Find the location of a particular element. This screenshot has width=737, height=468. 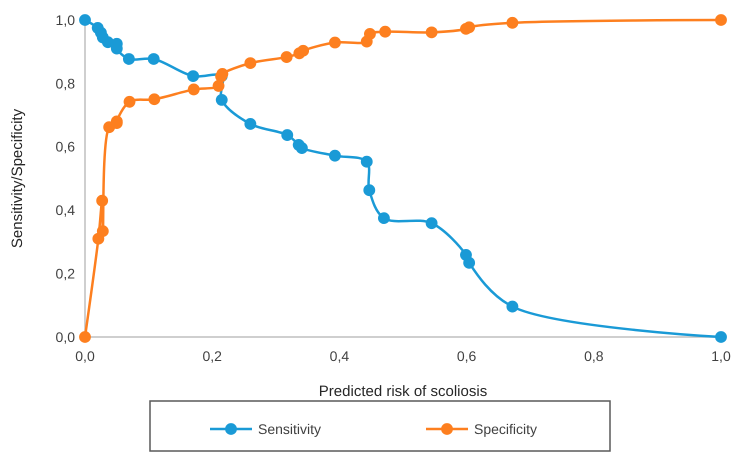

x-tick-label: 1,0 is located at coordinates (721, 356).